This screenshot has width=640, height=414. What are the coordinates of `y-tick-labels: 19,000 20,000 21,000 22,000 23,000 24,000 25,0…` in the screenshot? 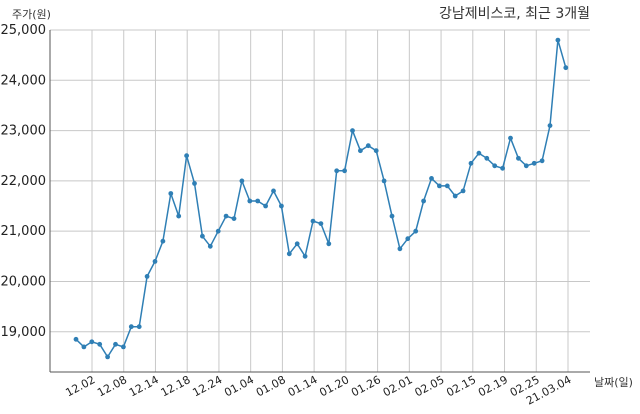 It's located at (24, 181).